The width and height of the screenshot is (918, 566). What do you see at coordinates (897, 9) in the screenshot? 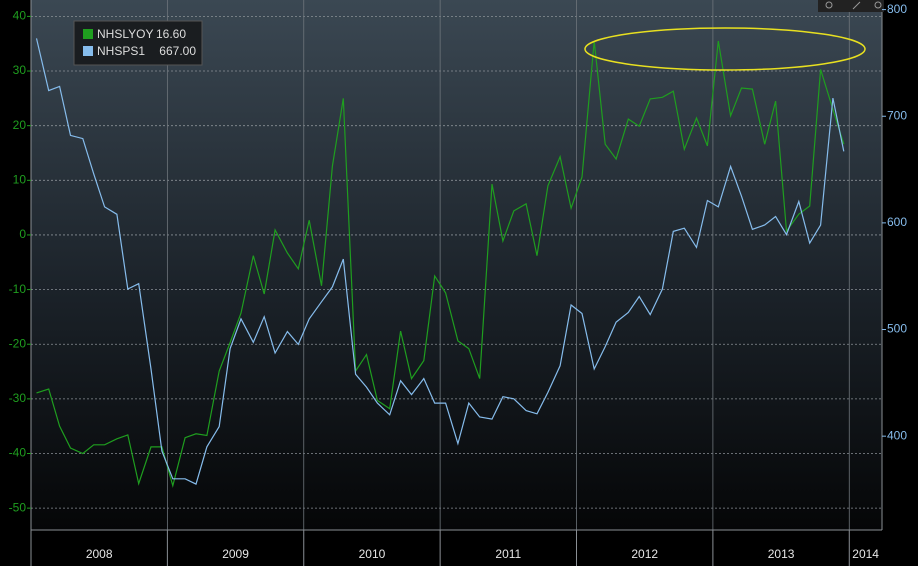
I see `y2-tick-label: 800` at bounding box center [897, 9].